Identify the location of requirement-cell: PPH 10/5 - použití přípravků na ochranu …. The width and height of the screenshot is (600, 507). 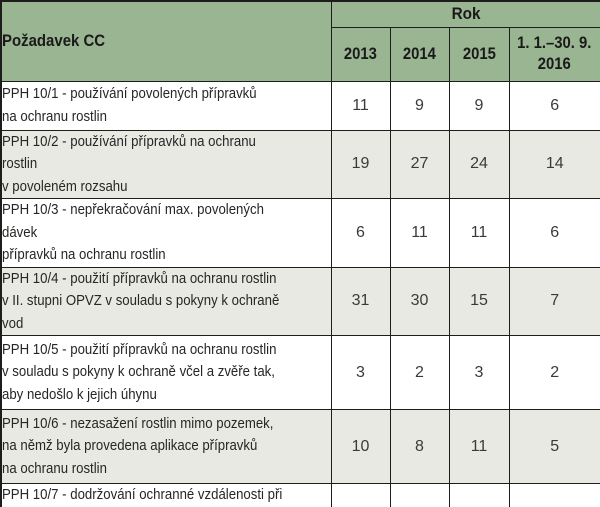
(166, 372).